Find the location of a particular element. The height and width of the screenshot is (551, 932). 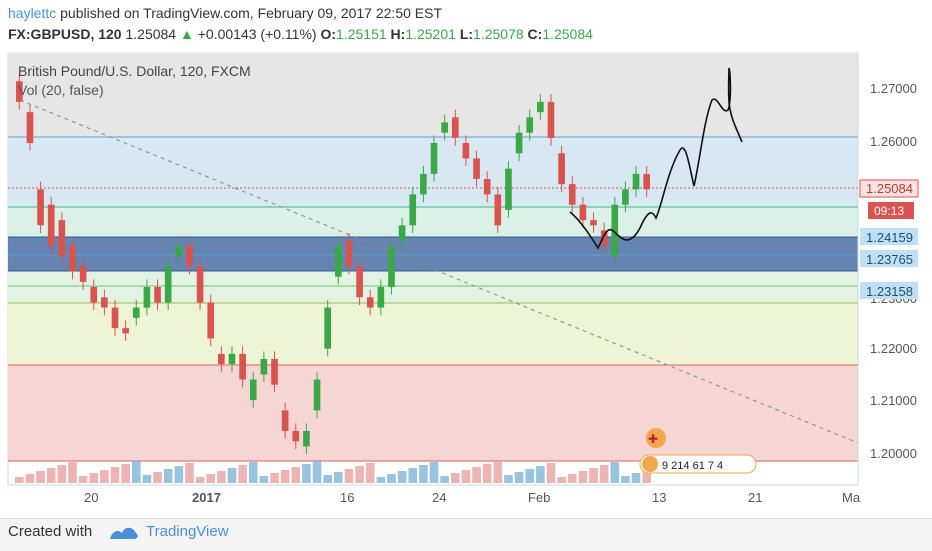

events-badge is located at coordinates (698, 464).